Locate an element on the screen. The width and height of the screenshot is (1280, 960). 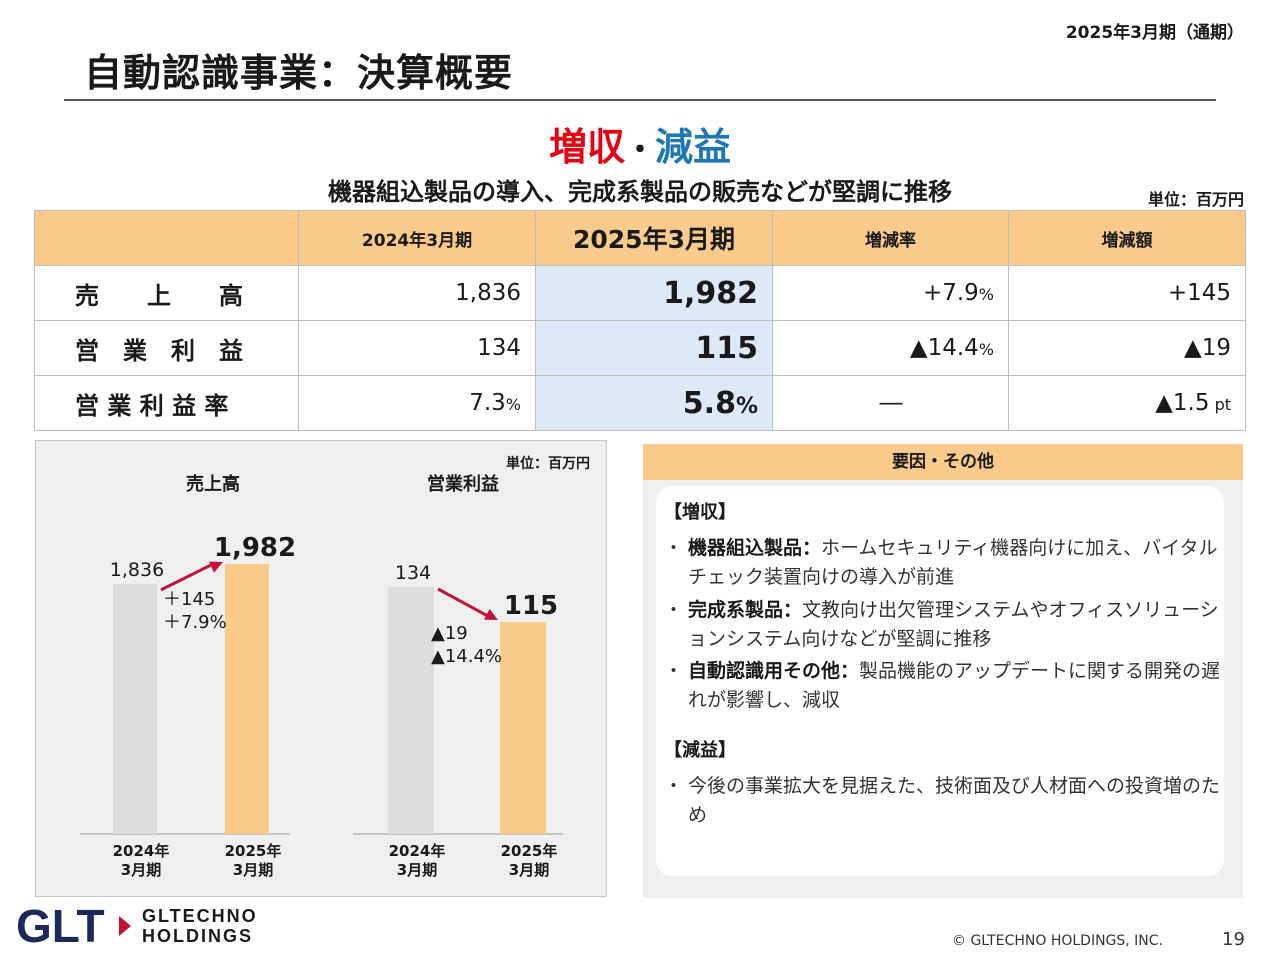
chart-title: 売上高 is located at coordinates (213, 484).